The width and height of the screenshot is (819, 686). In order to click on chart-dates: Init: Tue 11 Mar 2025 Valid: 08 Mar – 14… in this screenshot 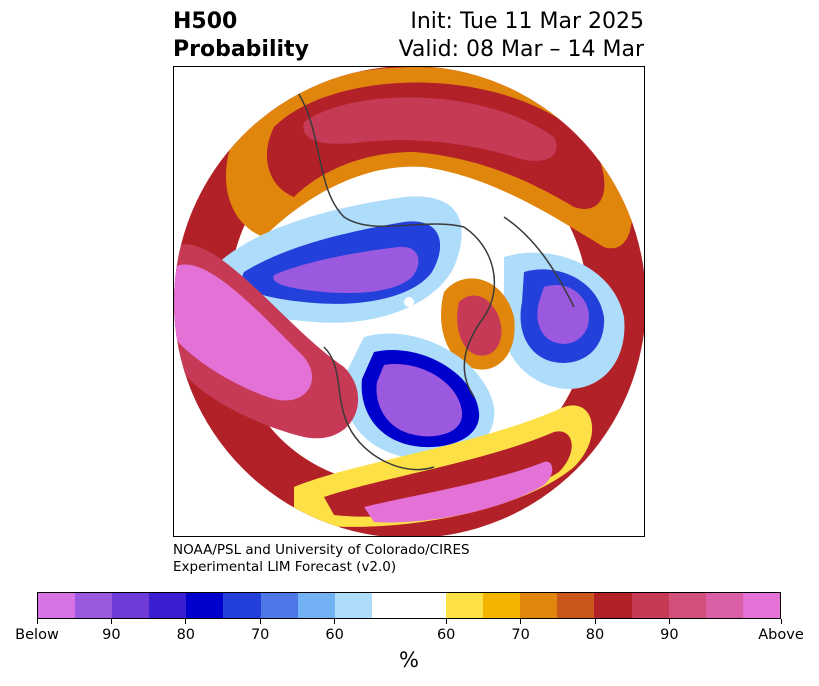, I will do `click(521, 36)`.